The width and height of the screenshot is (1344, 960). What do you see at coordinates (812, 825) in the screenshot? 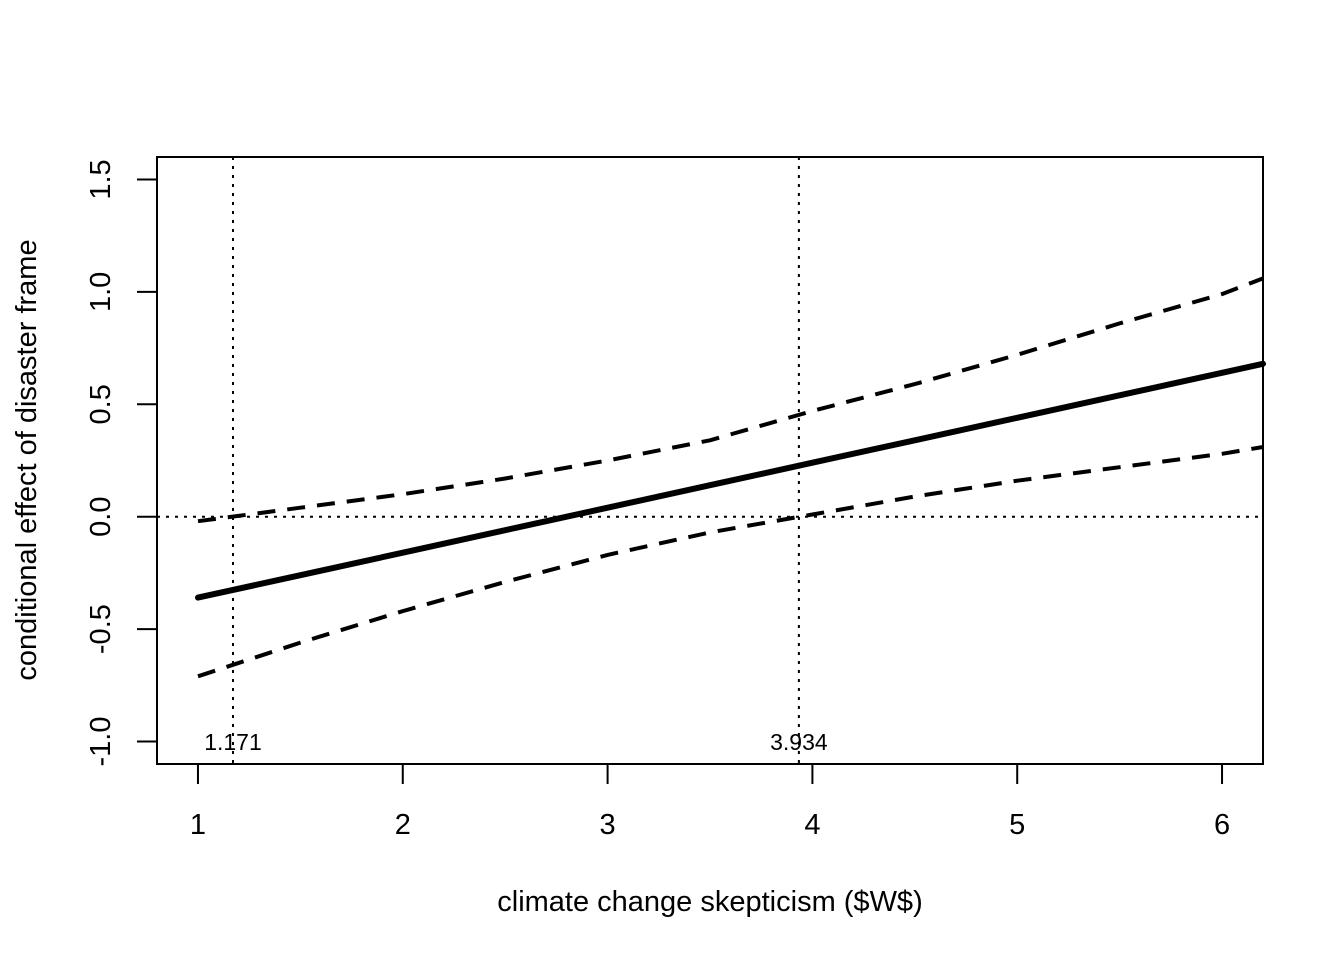
I see `x-tick-label-4: 4` at bounding box center [812, 825].